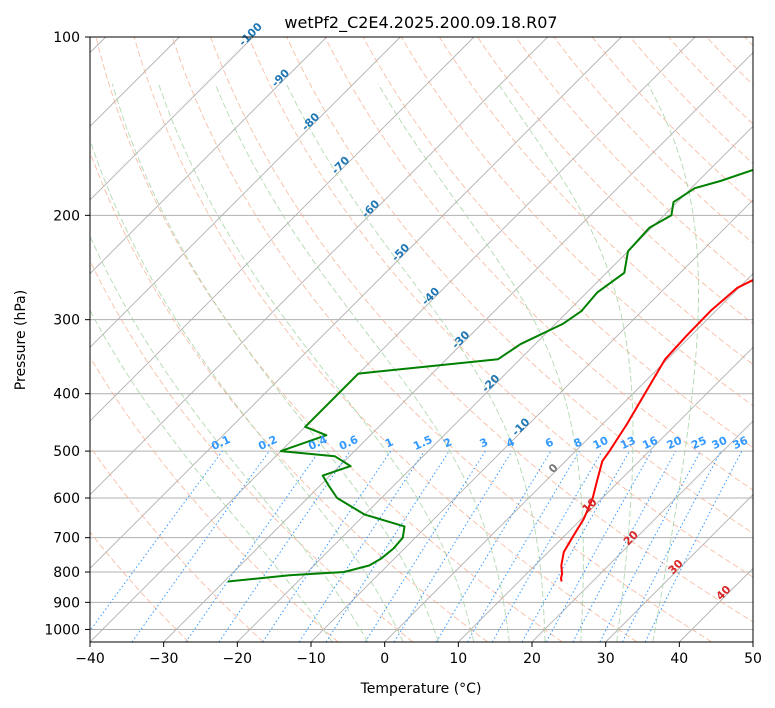 The width and height of the screenshot is (775, 708). Describe the element at coordinates (606, 659) in the screenshot. I see `x-tick-label: 30` at that location.